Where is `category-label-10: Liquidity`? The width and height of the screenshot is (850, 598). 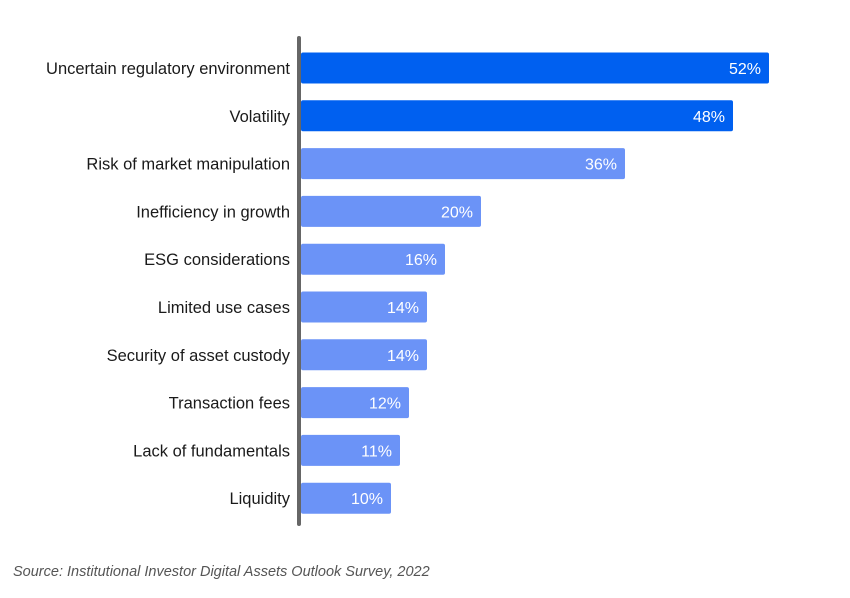 category-label-10: Liquidity is located at coordinates (259, 499).